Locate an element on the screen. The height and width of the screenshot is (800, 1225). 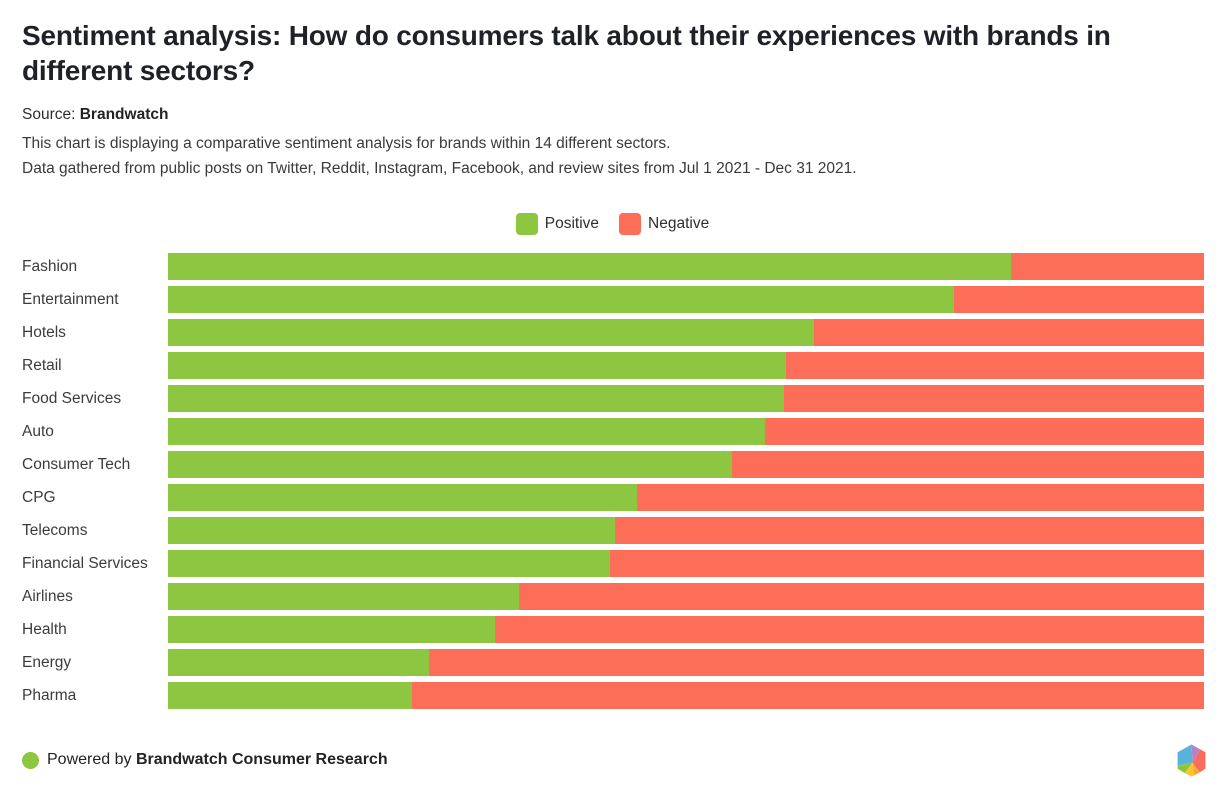
brandwatch-logo-icon is located at coordinates (1191, 760).